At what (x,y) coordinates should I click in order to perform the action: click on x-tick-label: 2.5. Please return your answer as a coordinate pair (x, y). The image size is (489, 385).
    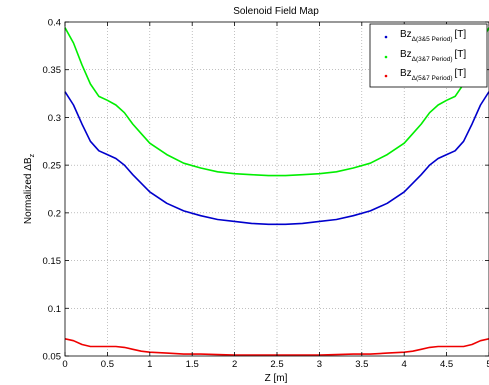
    Looking at the image, I should click on (276, 364).